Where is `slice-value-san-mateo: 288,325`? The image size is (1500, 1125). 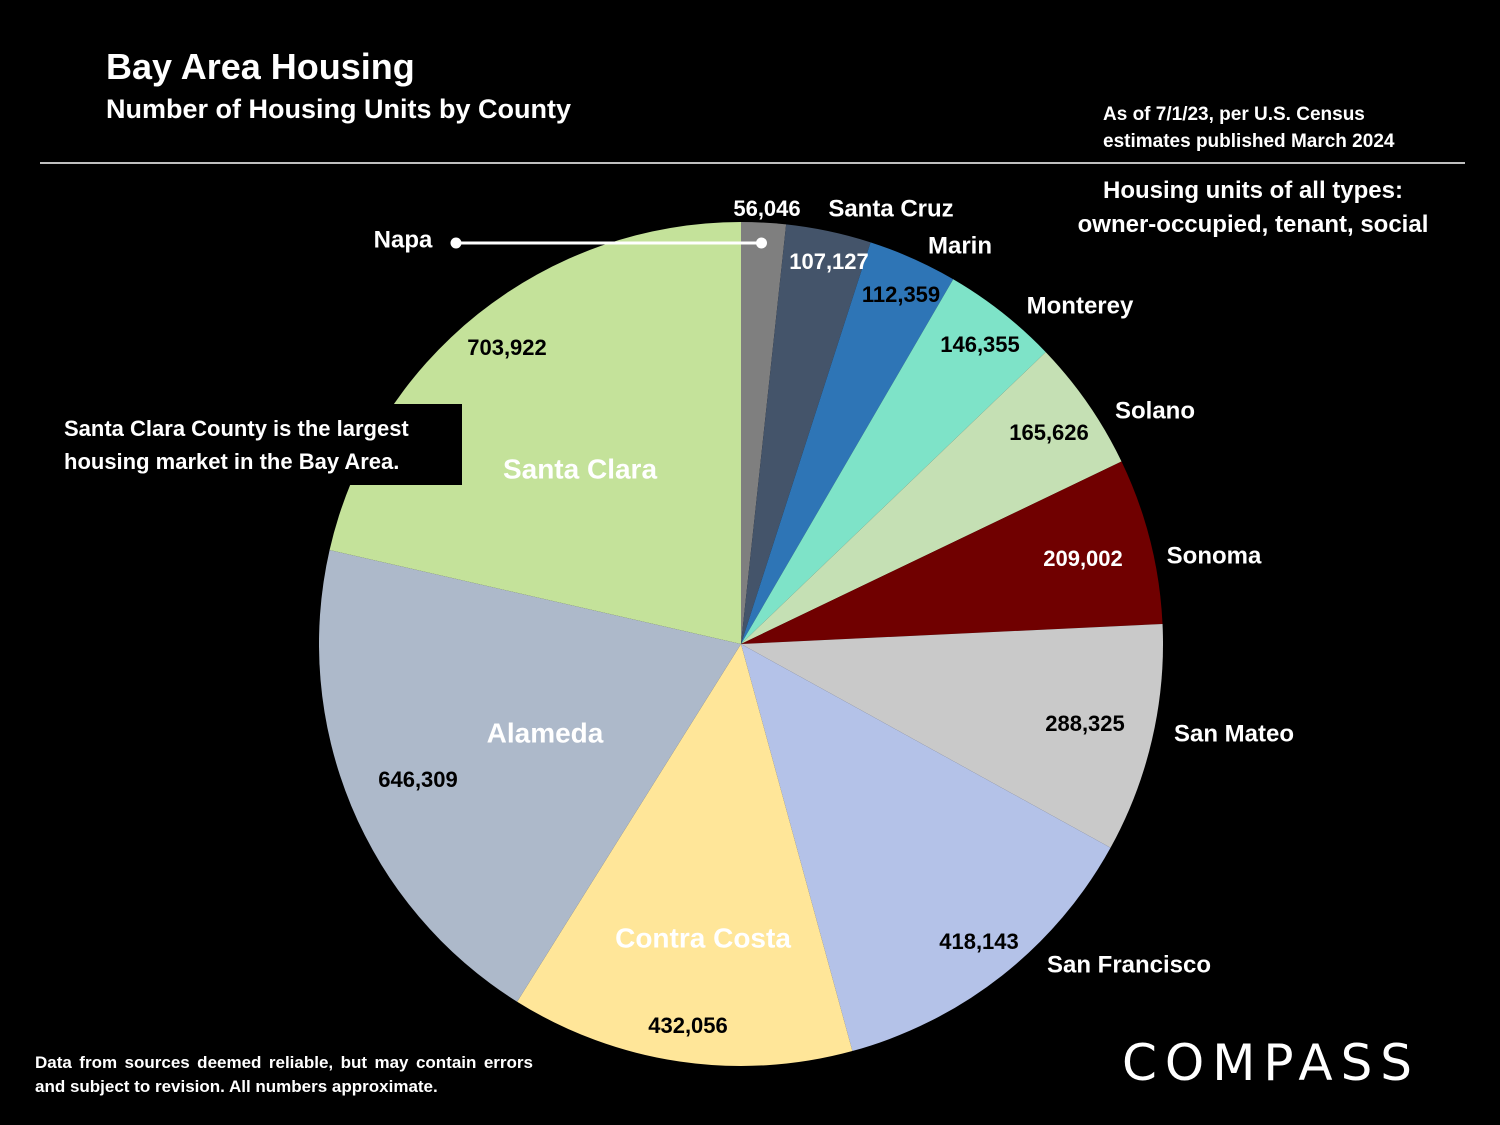 slice-value-san-mateo: 288,325 is located at coordinates (1085, 723).